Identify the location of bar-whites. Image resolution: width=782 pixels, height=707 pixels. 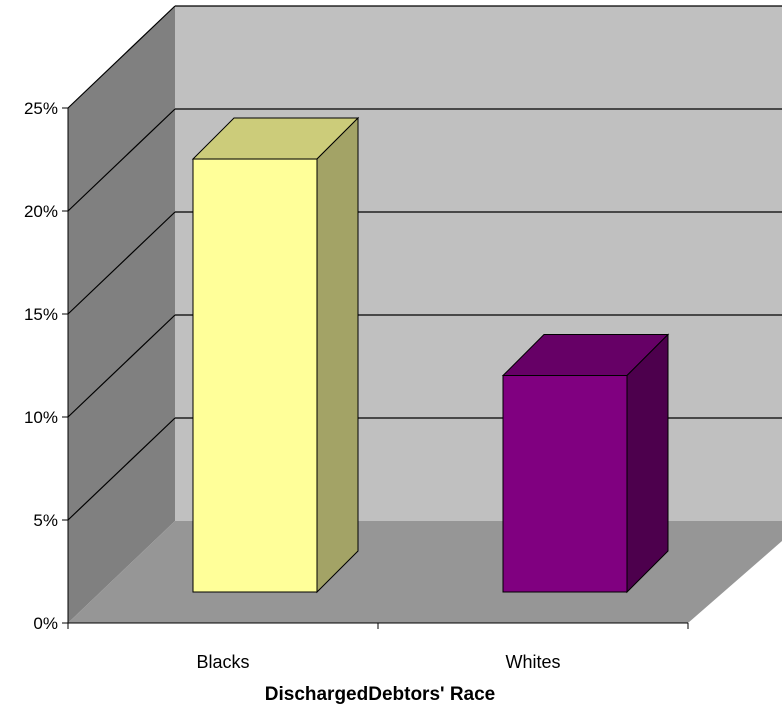
(585, 463).